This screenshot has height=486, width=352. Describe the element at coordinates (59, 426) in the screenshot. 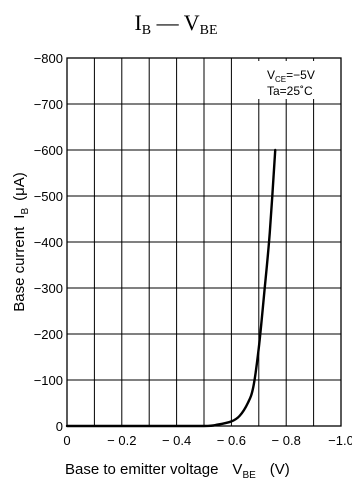

I see `y-tick-label: 0` at that location.